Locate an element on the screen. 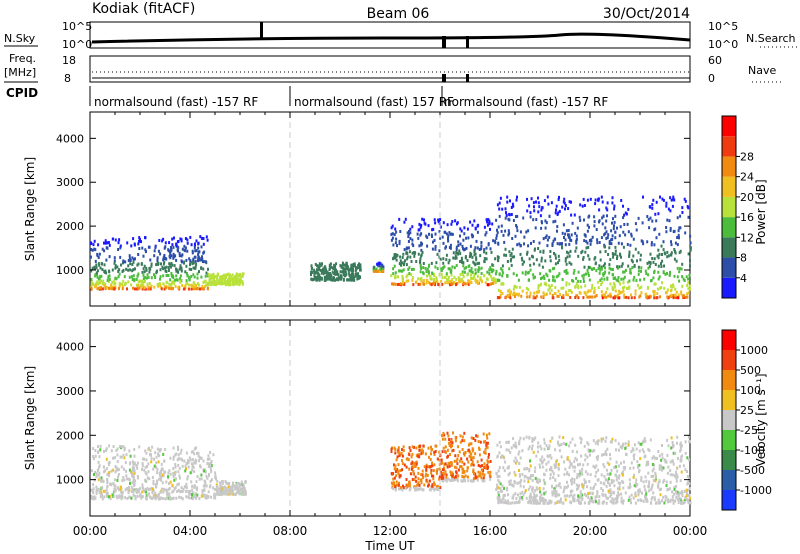 The image size is (800, 554). x-tick-label: 12:00 is located at coordinates (390, 531).